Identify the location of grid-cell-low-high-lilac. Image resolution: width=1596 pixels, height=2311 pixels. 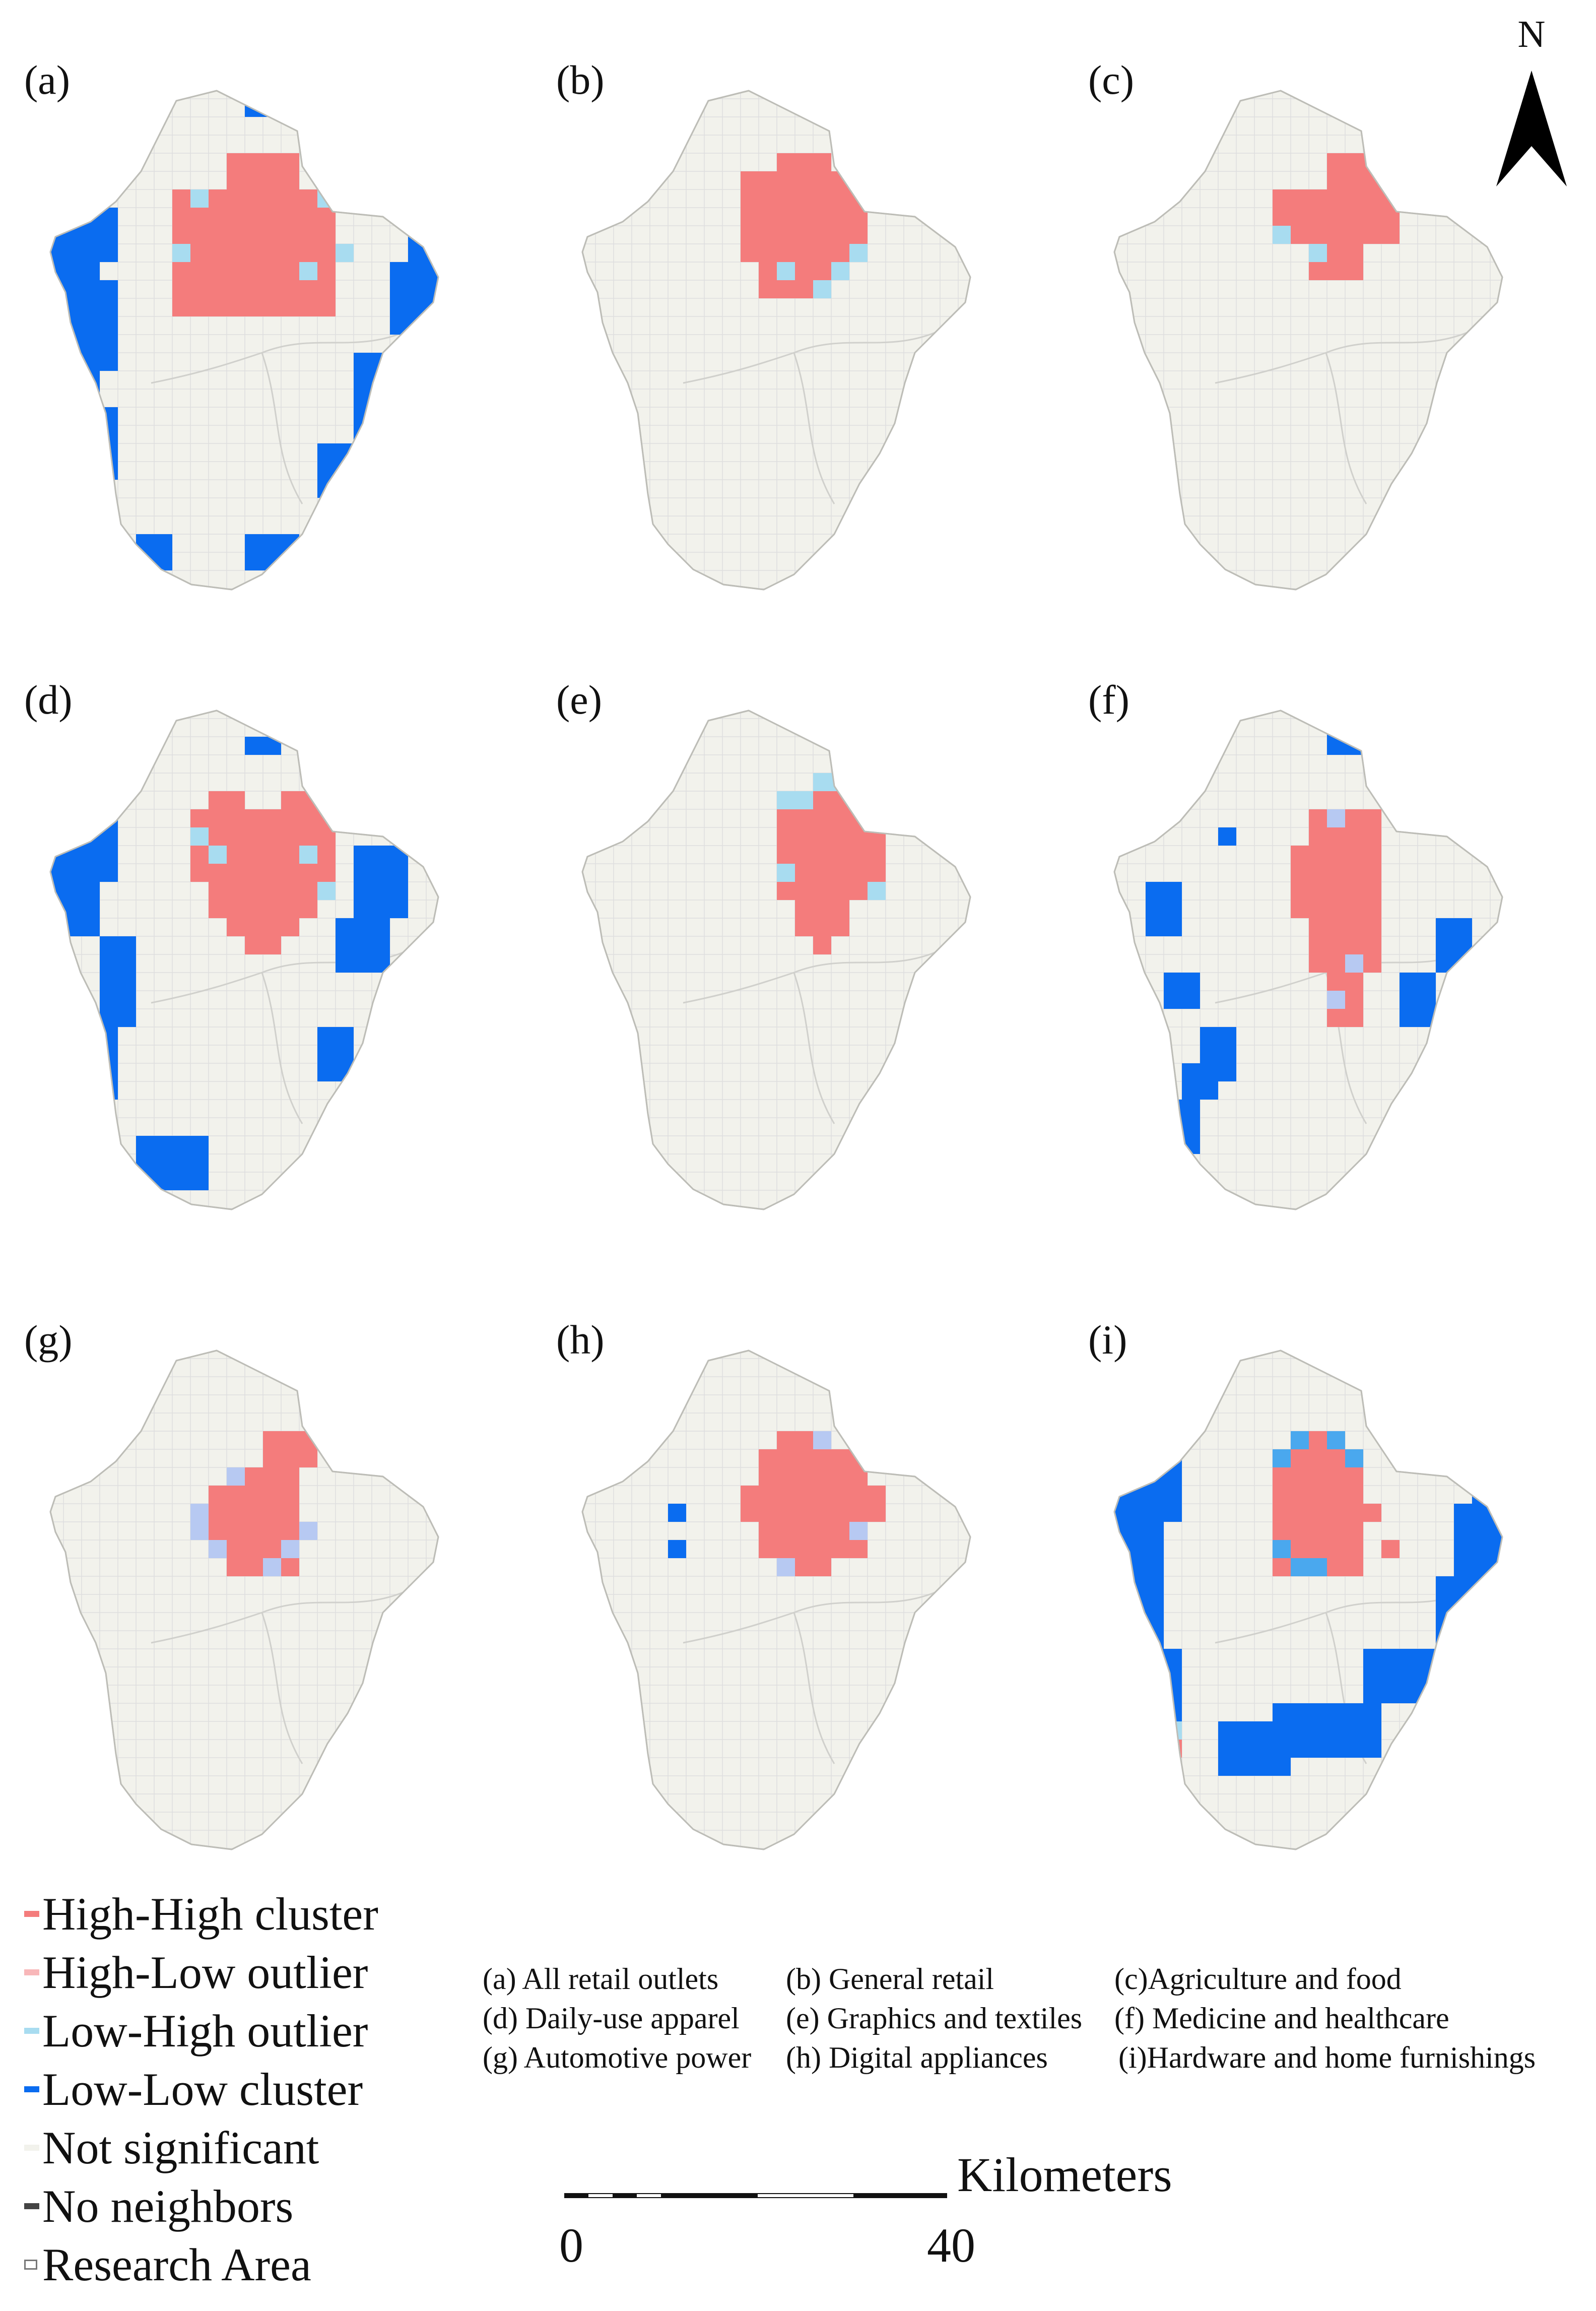
(308, 1531).